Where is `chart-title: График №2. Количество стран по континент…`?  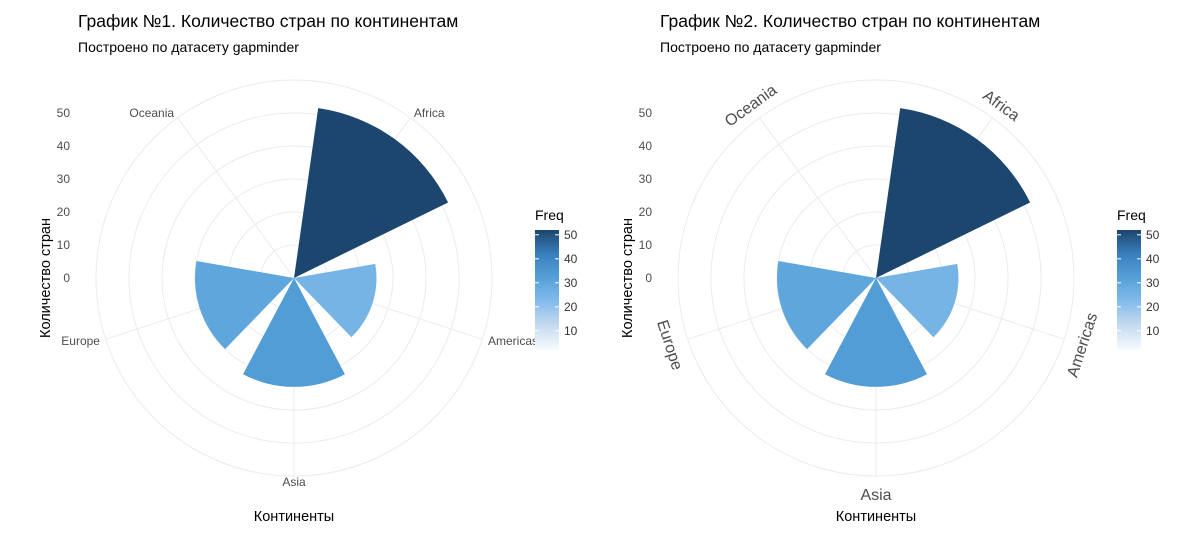 chart-title: График №2. Количество стран по континент… is located at coordinates (850, 21).